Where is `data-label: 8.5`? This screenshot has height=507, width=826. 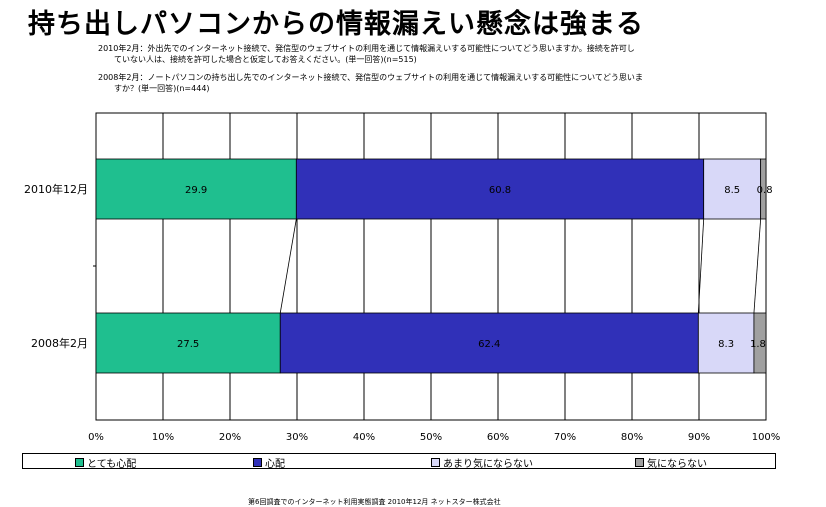
data-label: 8.5 is located at coordinates (732, 190).